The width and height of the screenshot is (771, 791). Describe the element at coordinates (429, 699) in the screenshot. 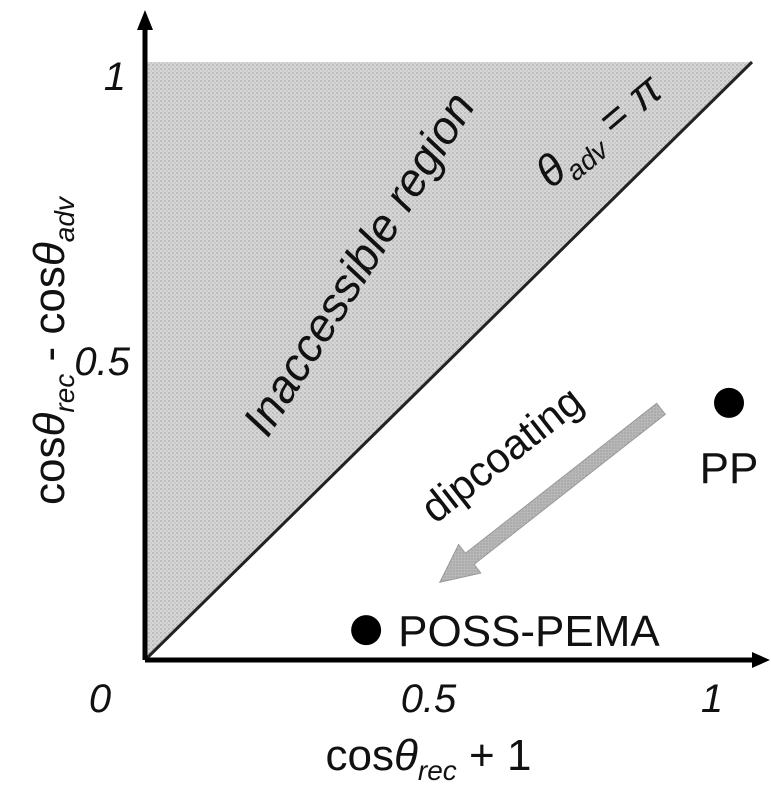

I see `x-tick-label-0.5: 0.5` at that location.